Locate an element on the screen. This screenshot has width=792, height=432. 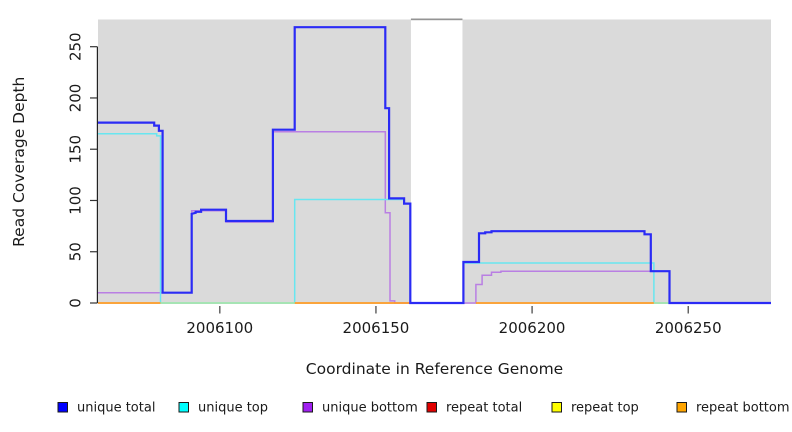
y-tick-label: 200 is located at coordinates (76, 98).